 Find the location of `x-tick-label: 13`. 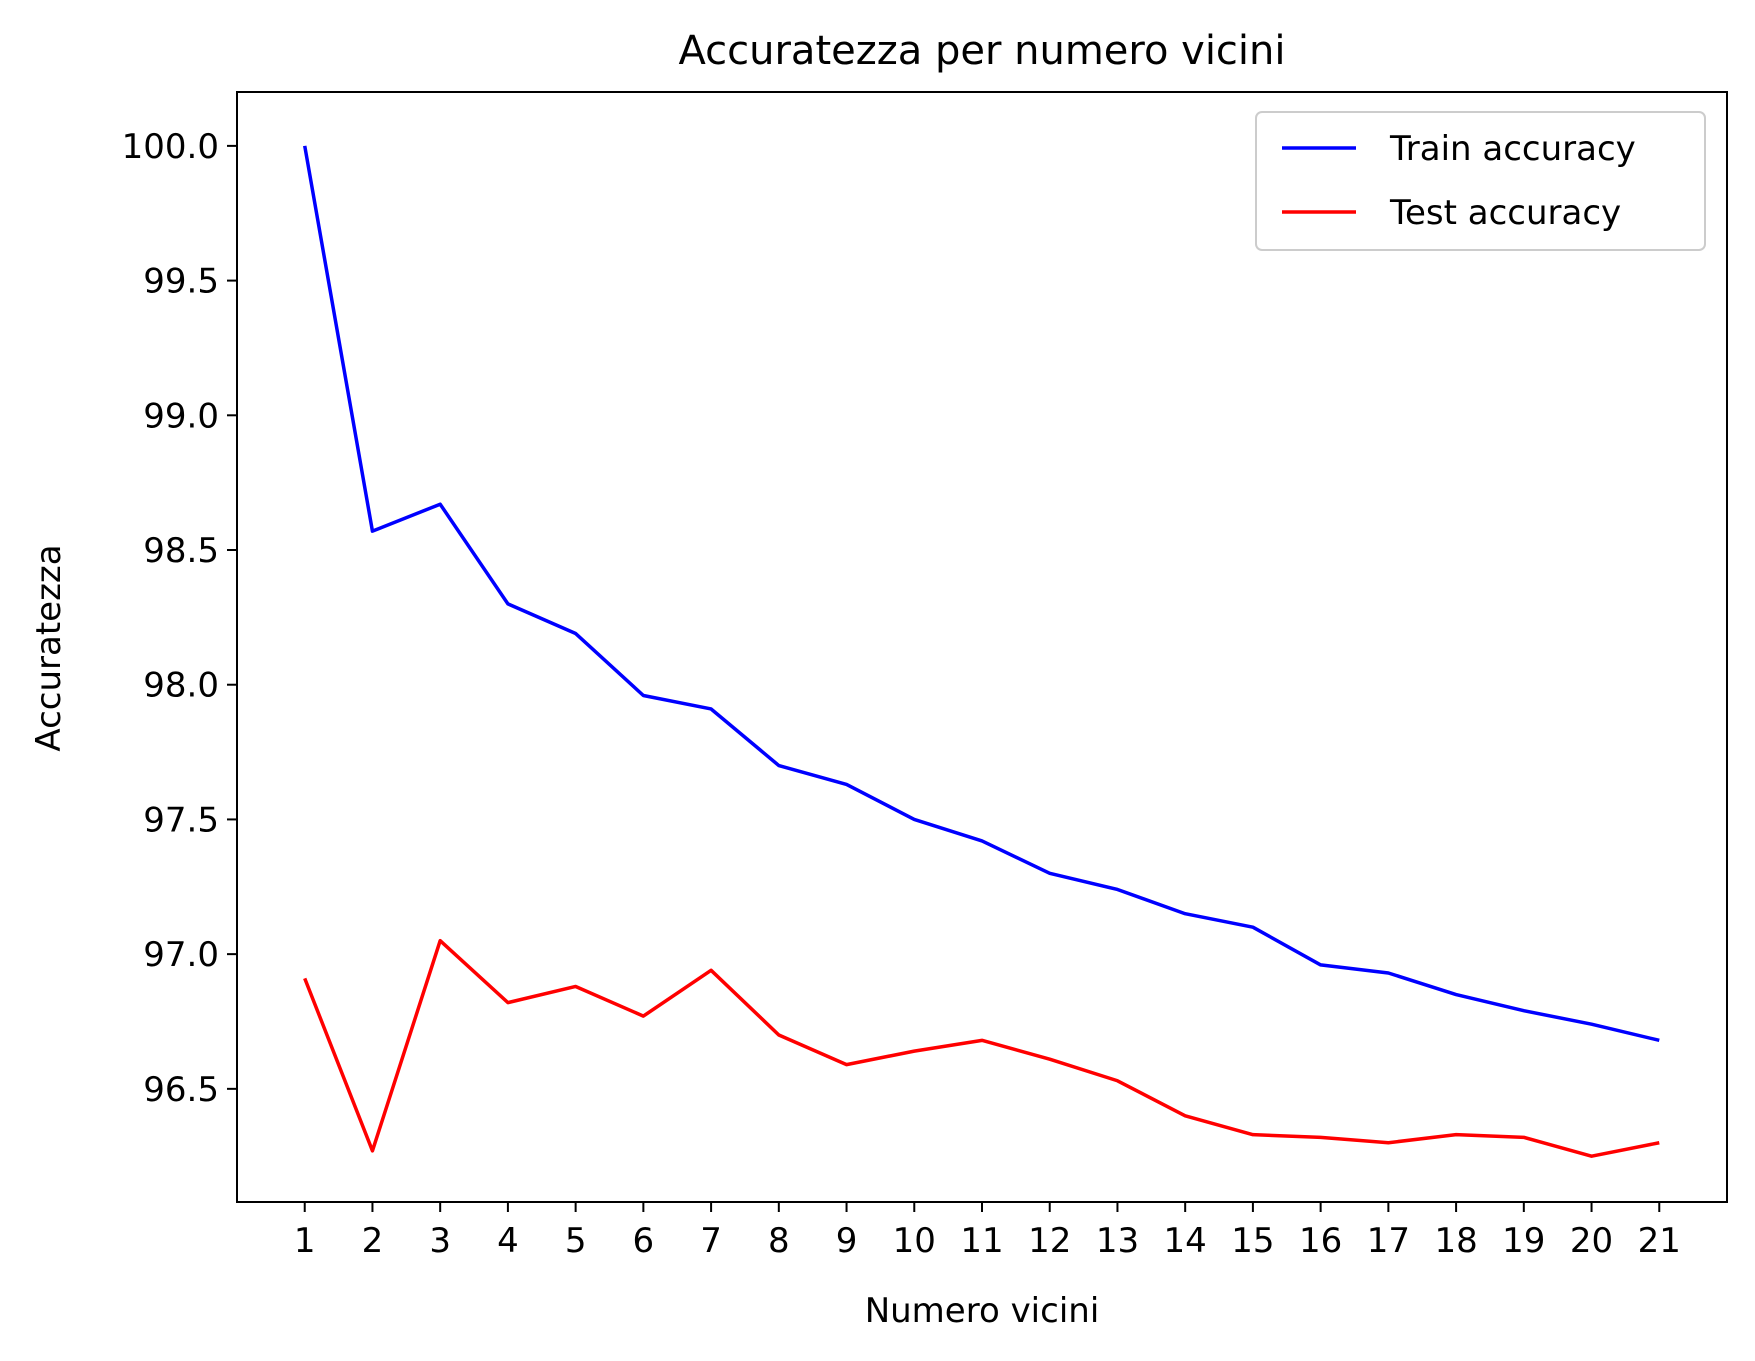

x-tick-label: 13 is located at coordinates (1117, 1241).